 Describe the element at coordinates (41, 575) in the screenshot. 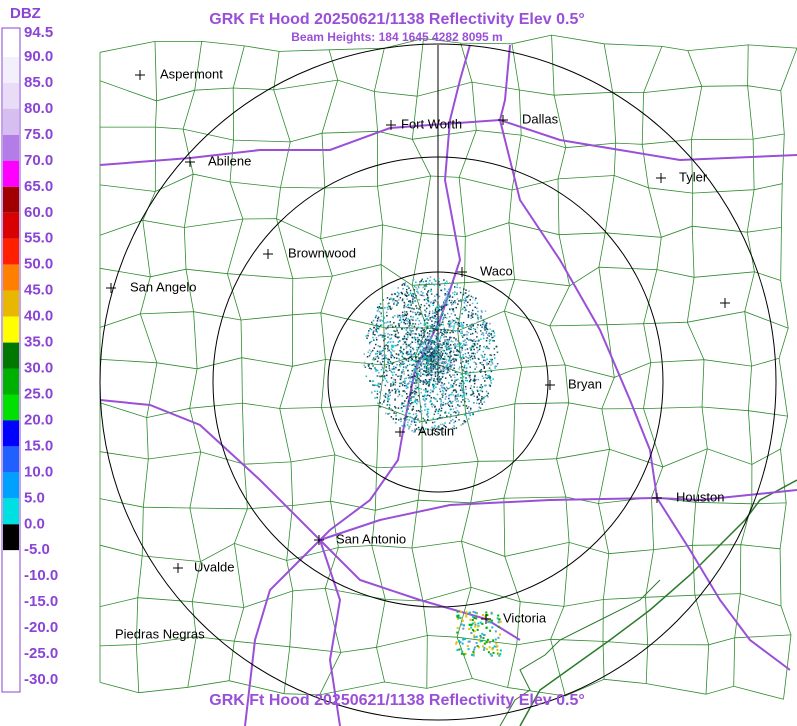

I see `legend-label: -10.0` at that location.